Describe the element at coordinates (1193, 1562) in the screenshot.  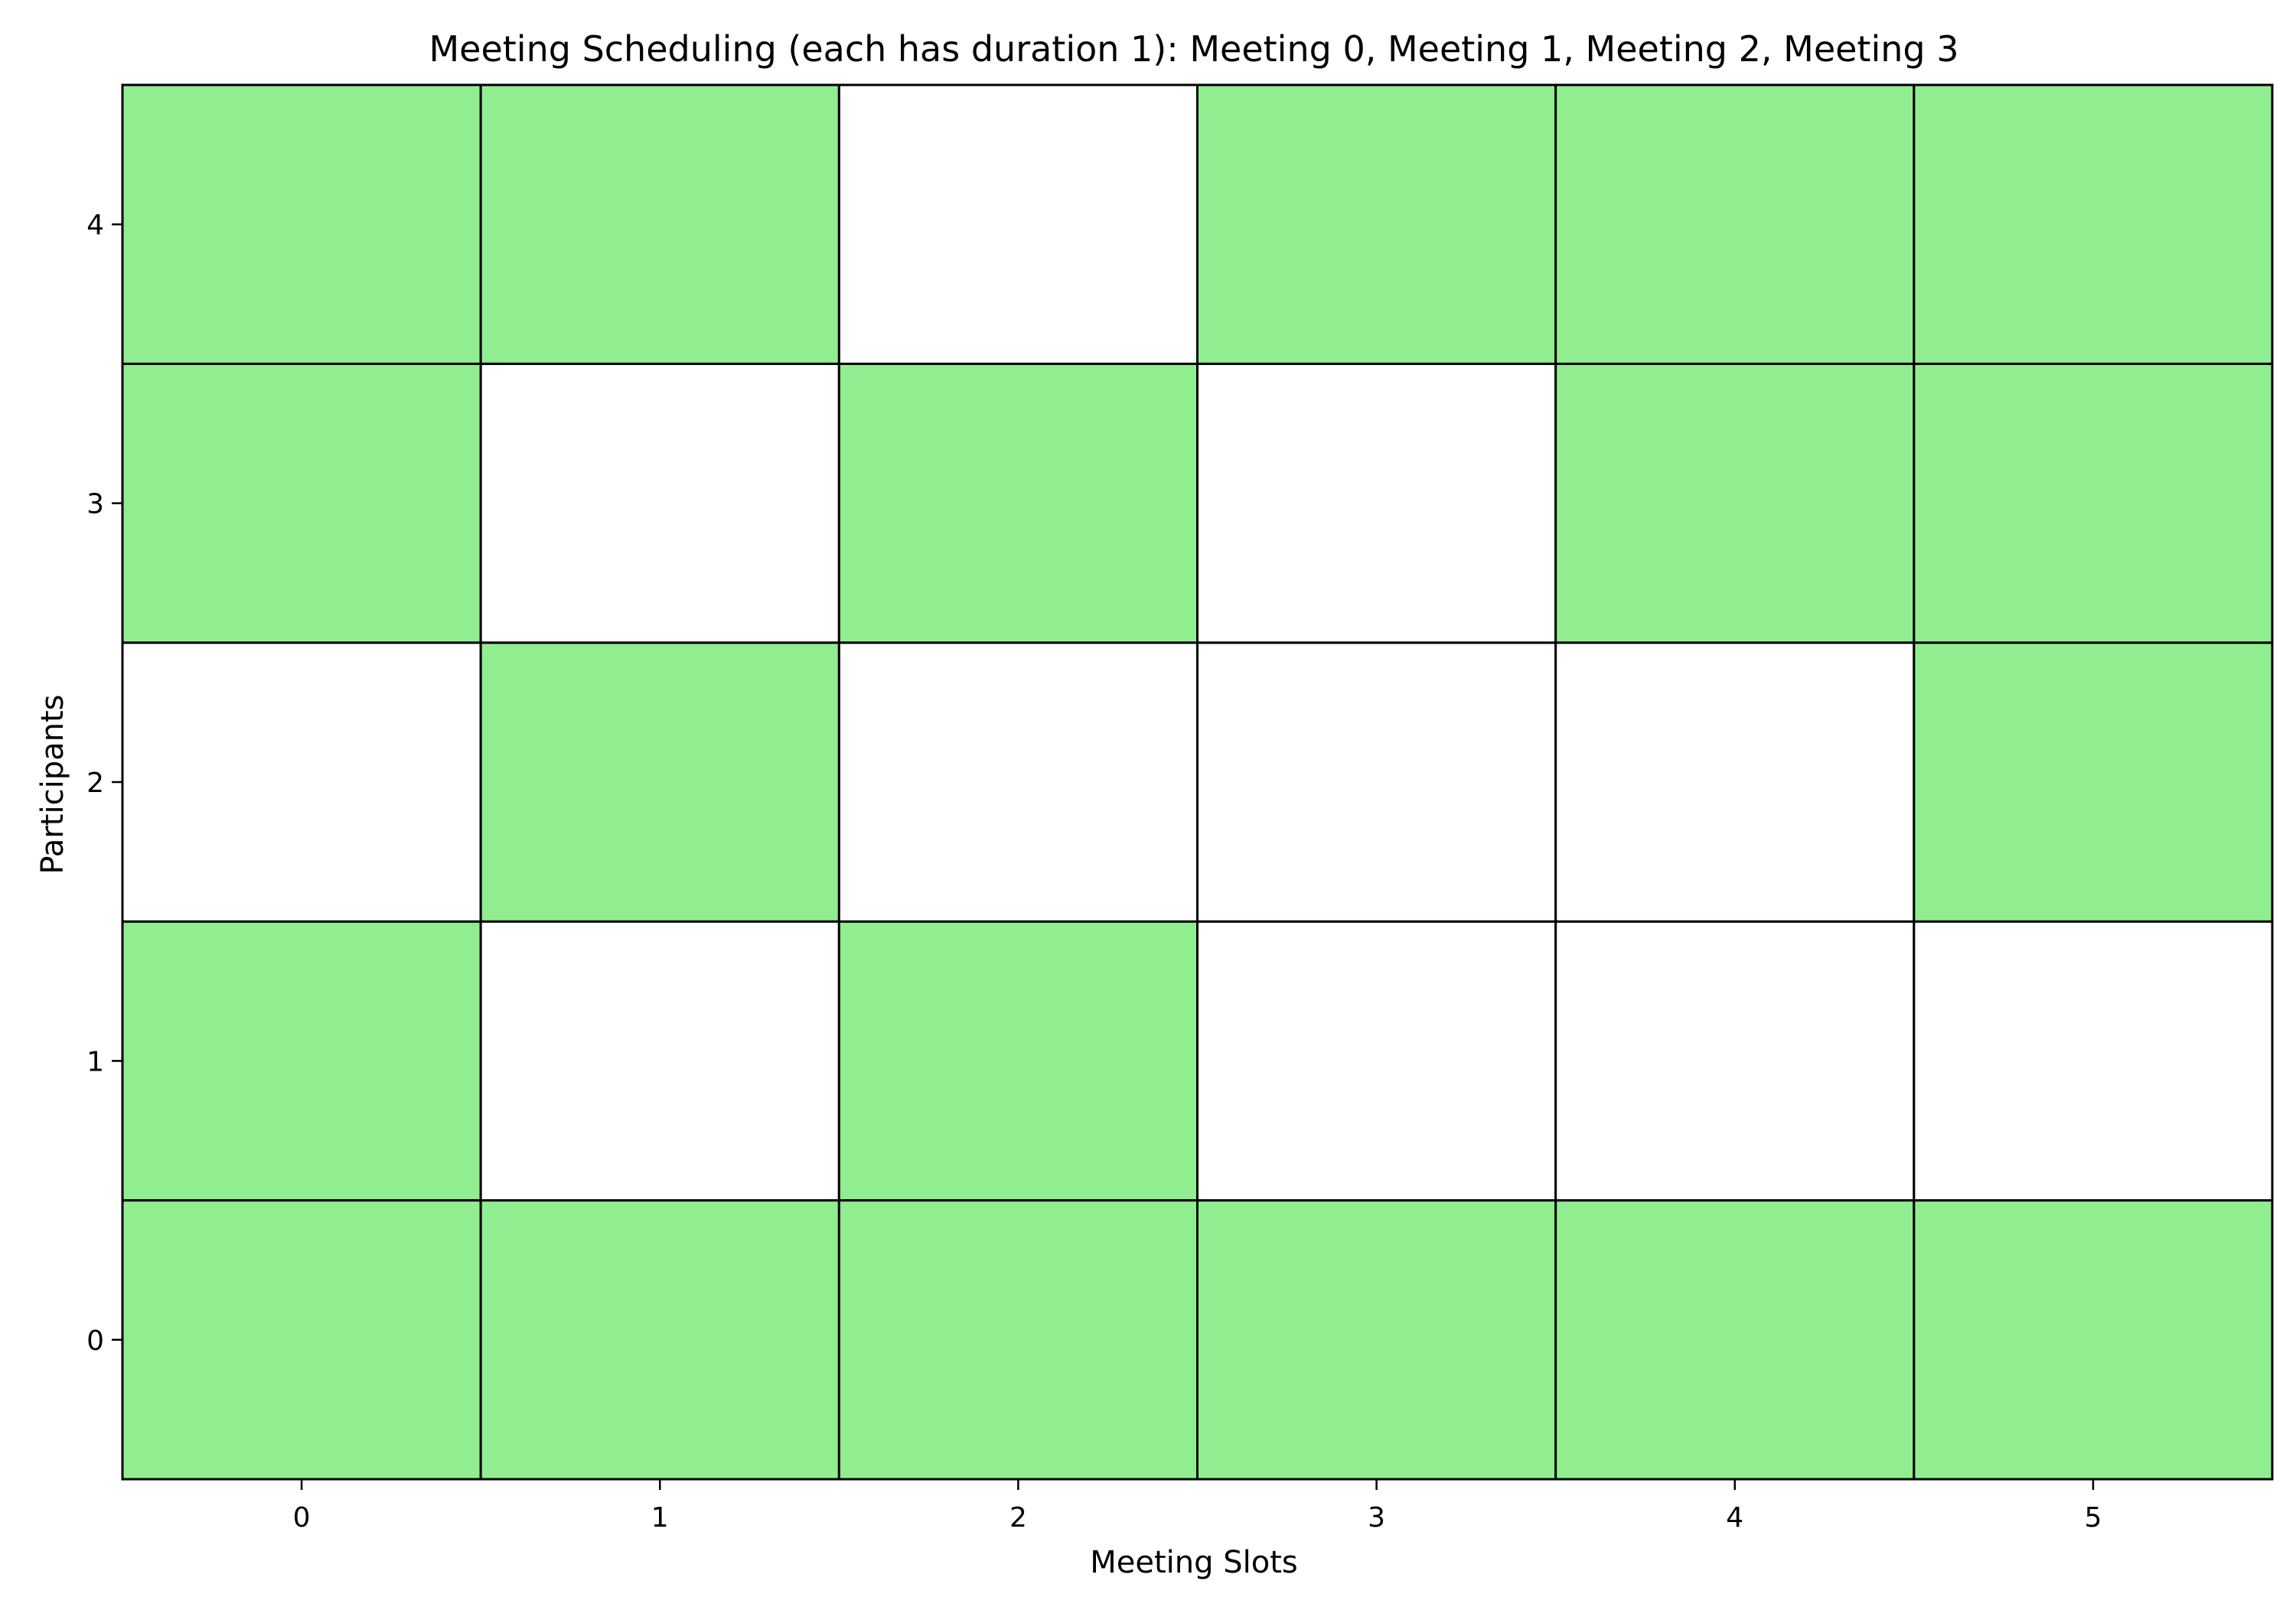
I see `x-axis-label: Meeting Slots` at that location.